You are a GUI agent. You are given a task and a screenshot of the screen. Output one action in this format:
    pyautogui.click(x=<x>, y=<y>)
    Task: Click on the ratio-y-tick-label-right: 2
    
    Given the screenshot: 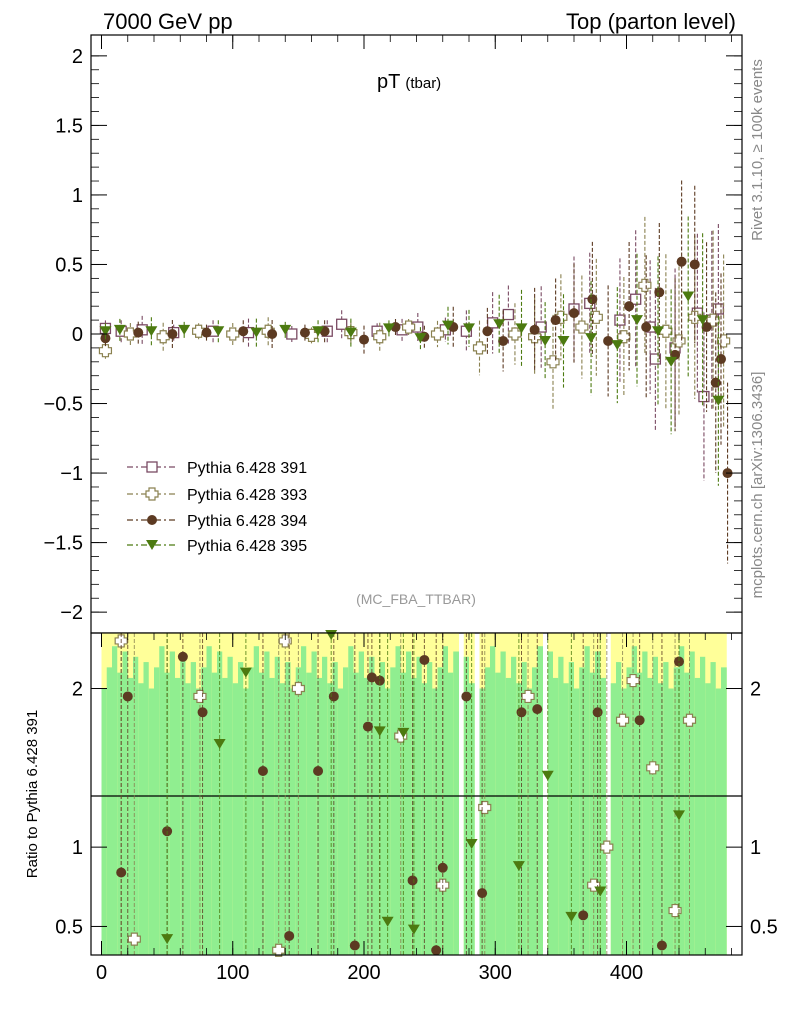 What is the action you would take?
    pyautogui.click(x=755, y=690)
    